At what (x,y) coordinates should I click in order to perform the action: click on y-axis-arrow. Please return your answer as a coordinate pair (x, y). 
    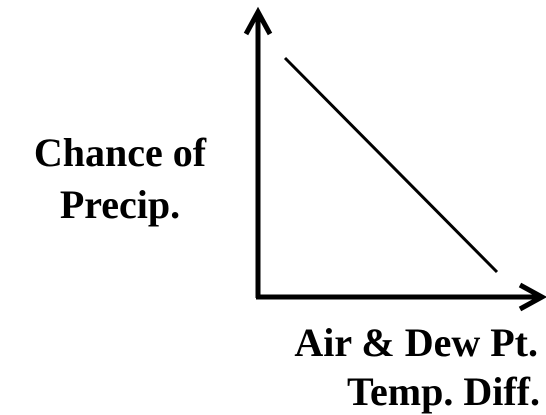
    Looking at the image, I should click on (258, 21).